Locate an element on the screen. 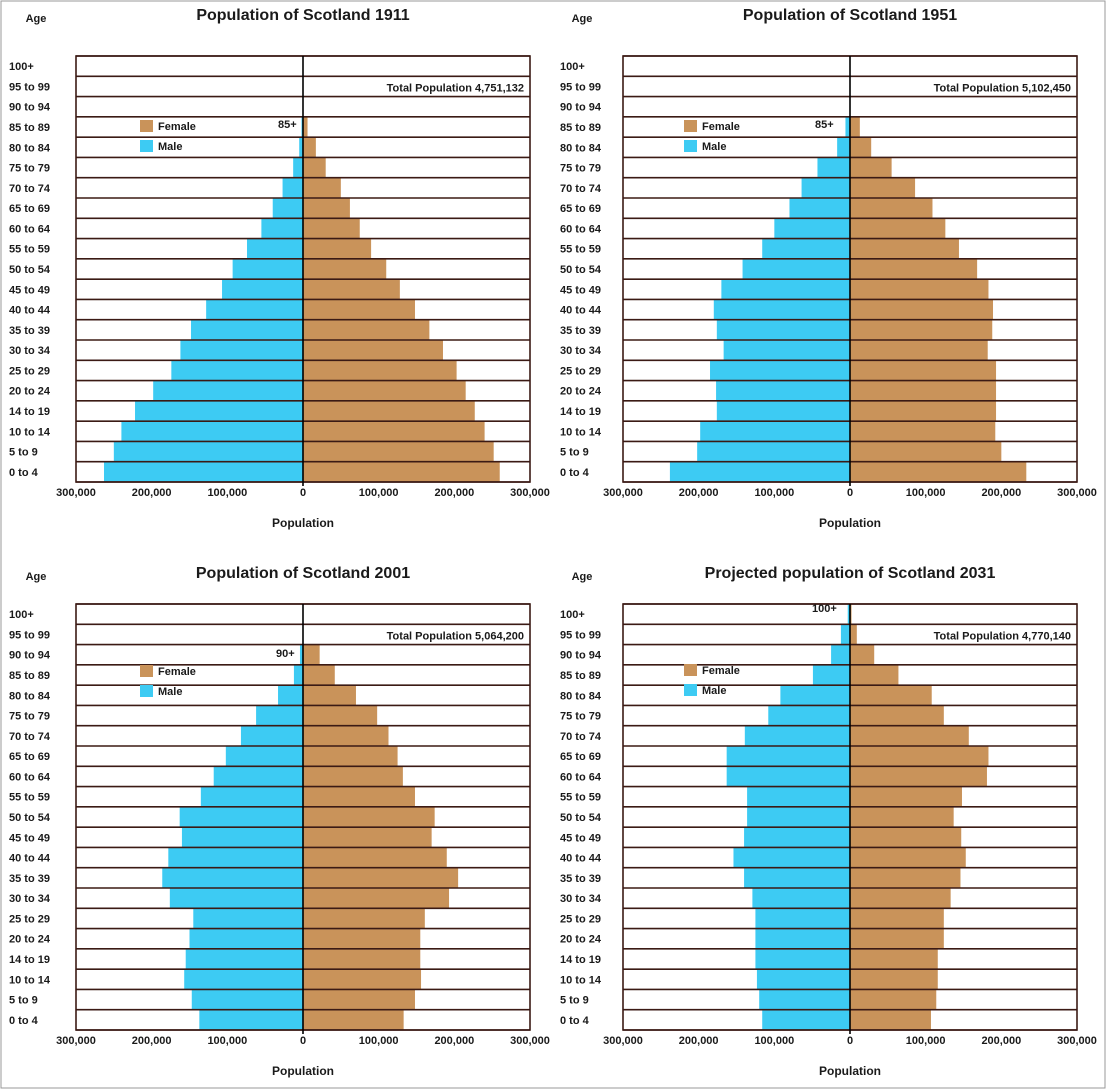 This screenshot has width=1107, height=1090. top-age-marker: 85+ is located at coordinates (824, 125).